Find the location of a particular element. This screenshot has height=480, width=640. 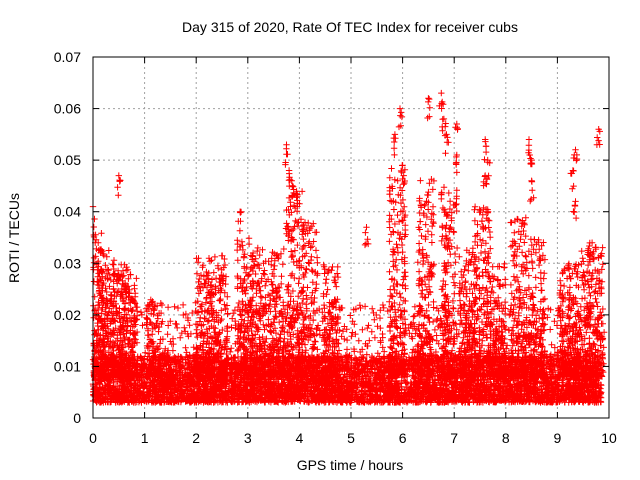

x-tick-label: 4 is located at coordinates (300, 438).